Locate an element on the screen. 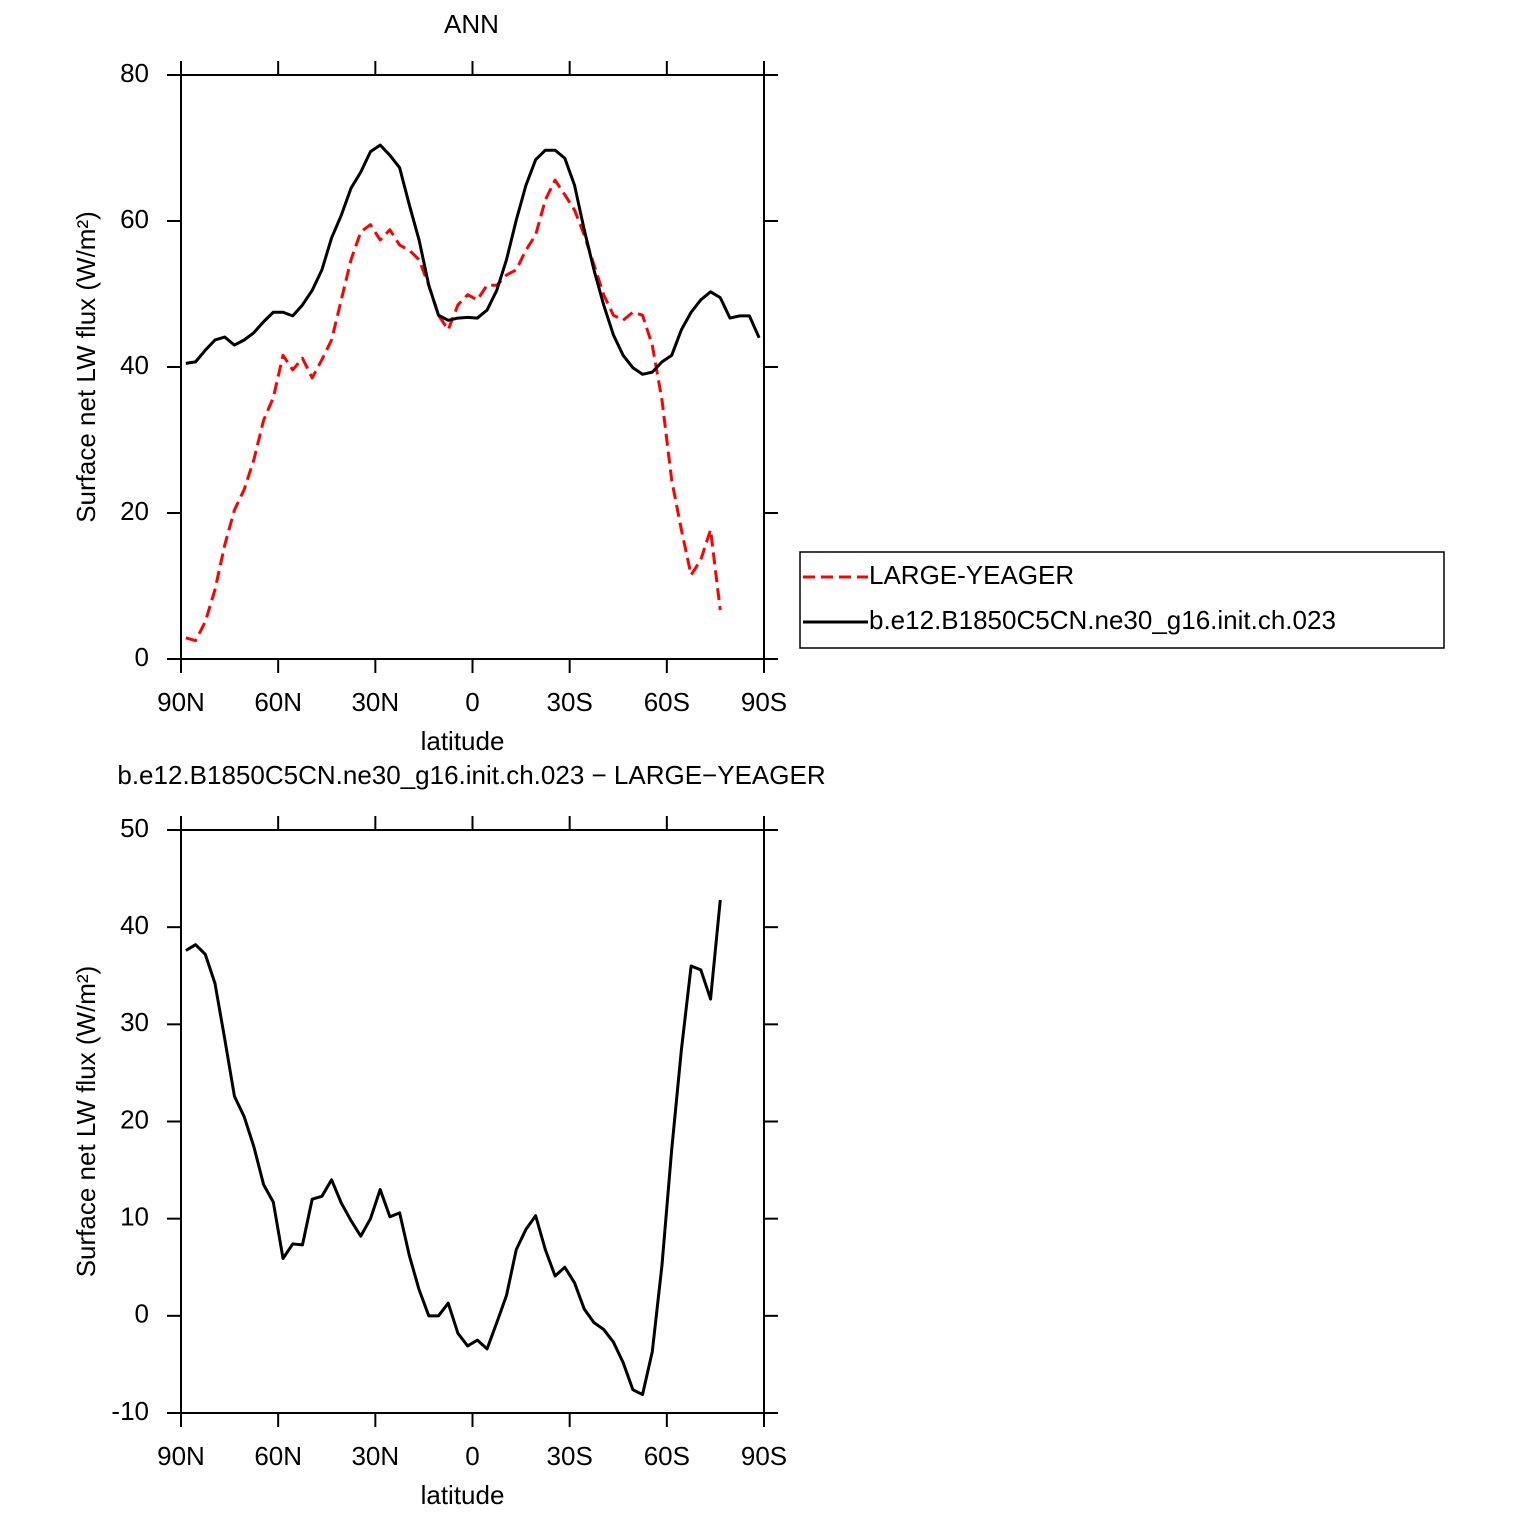 The width and height of the screenshot is (1516, 1519). chart-title: ANN is located at coordinates (471, 24).